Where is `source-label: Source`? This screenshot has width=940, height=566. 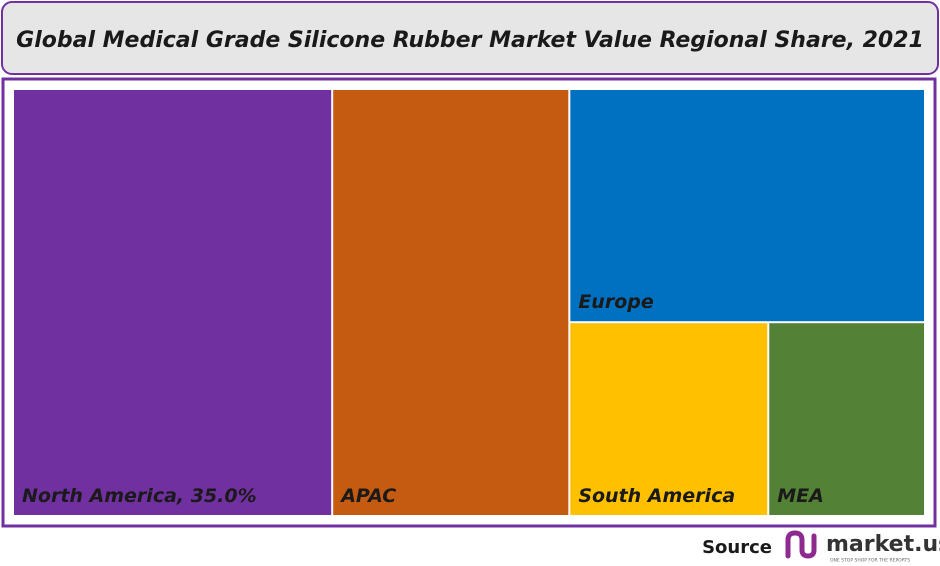
source-label: Source is located at coordinates (737, 547).